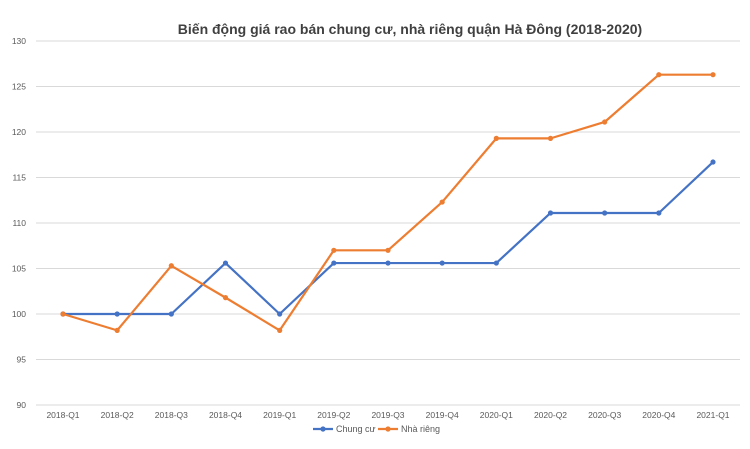 The image size is (750, 449). Describe the element at coordinates (19, 132) in the screenshot. I see `y-tick-label: 120` at that location.